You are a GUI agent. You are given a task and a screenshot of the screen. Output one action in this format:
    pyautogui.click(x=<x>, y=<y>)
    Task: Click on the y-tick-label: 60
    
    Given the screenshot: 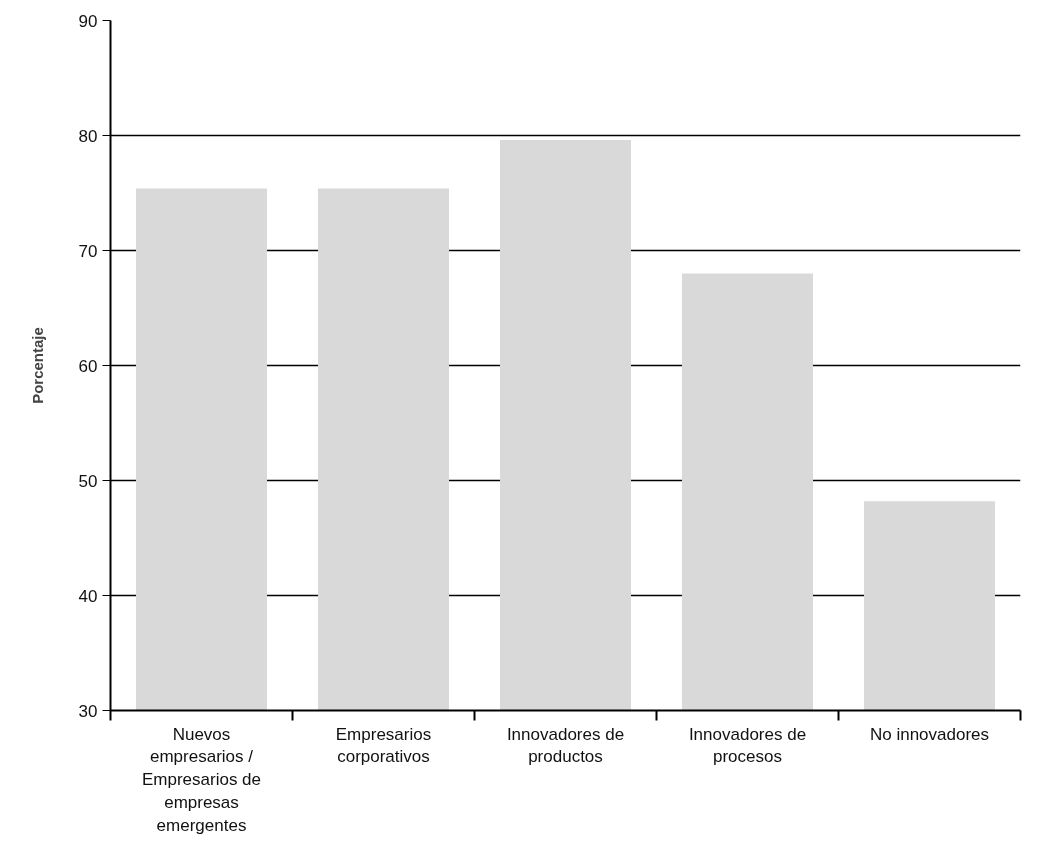 What is the action you would take?
    pyautogui.click(x=88, y=366)
    